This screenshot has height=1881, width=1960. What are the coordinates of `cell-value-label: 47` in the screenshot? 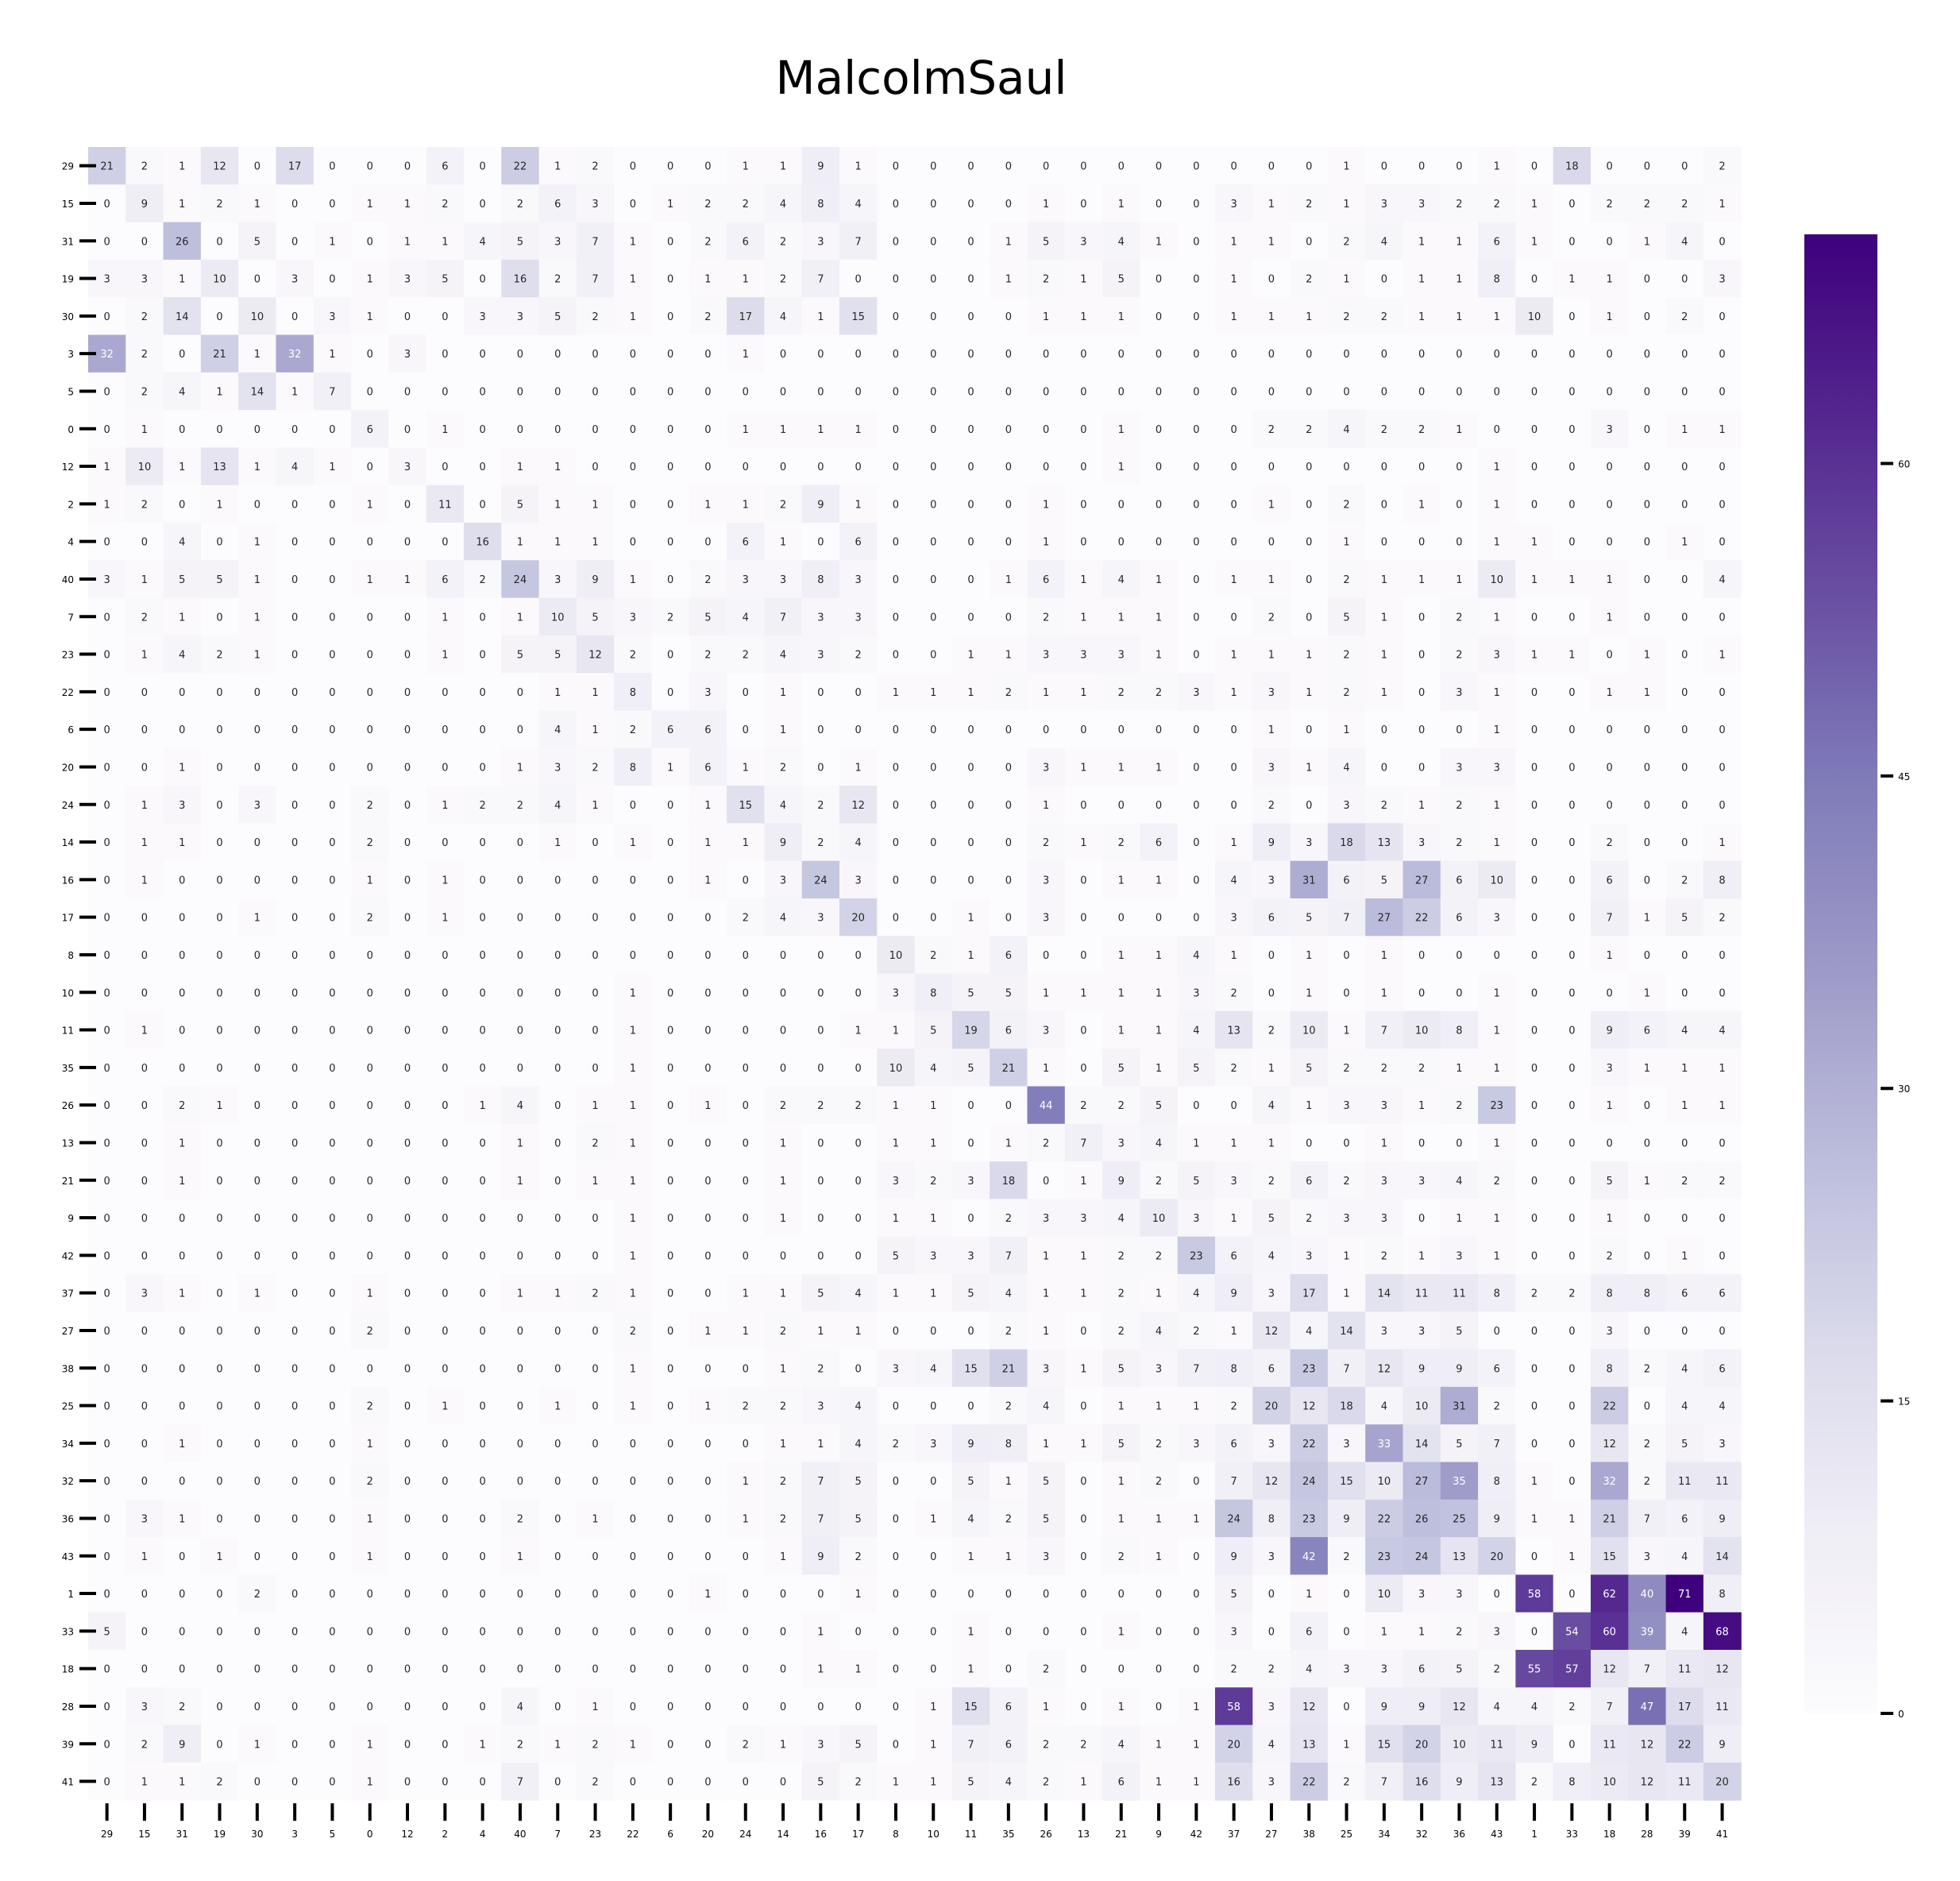 It's located at (1647, 1707).